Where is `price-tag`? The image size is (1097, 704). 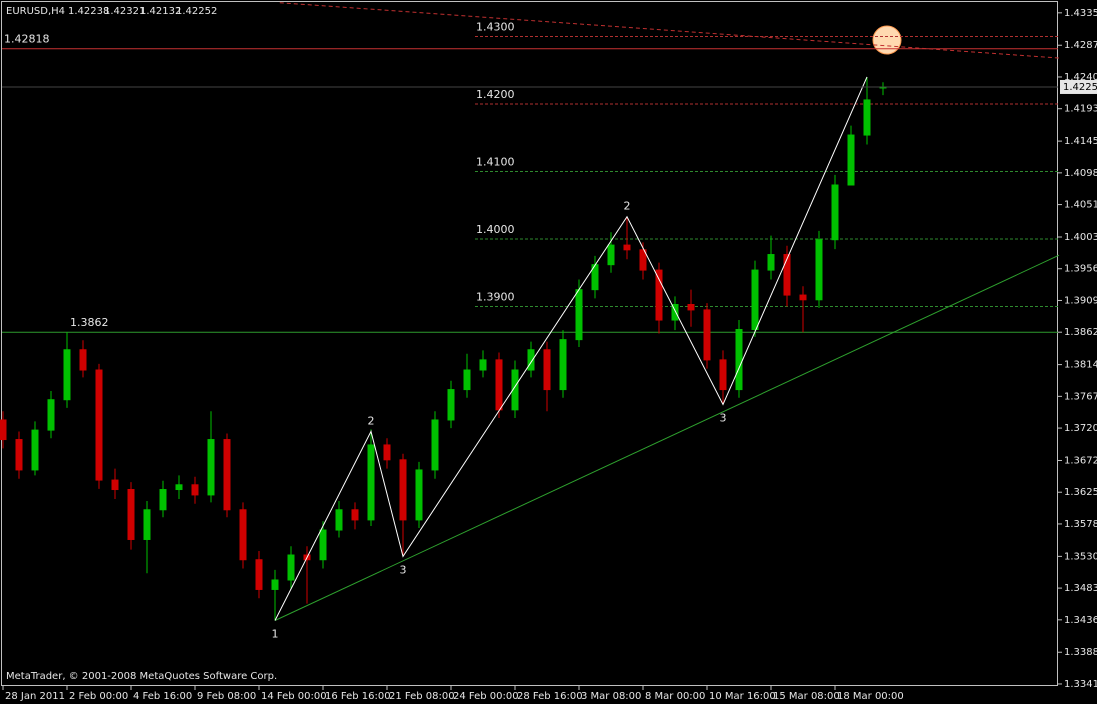
price-tag is located at coordinates (1078, 86).